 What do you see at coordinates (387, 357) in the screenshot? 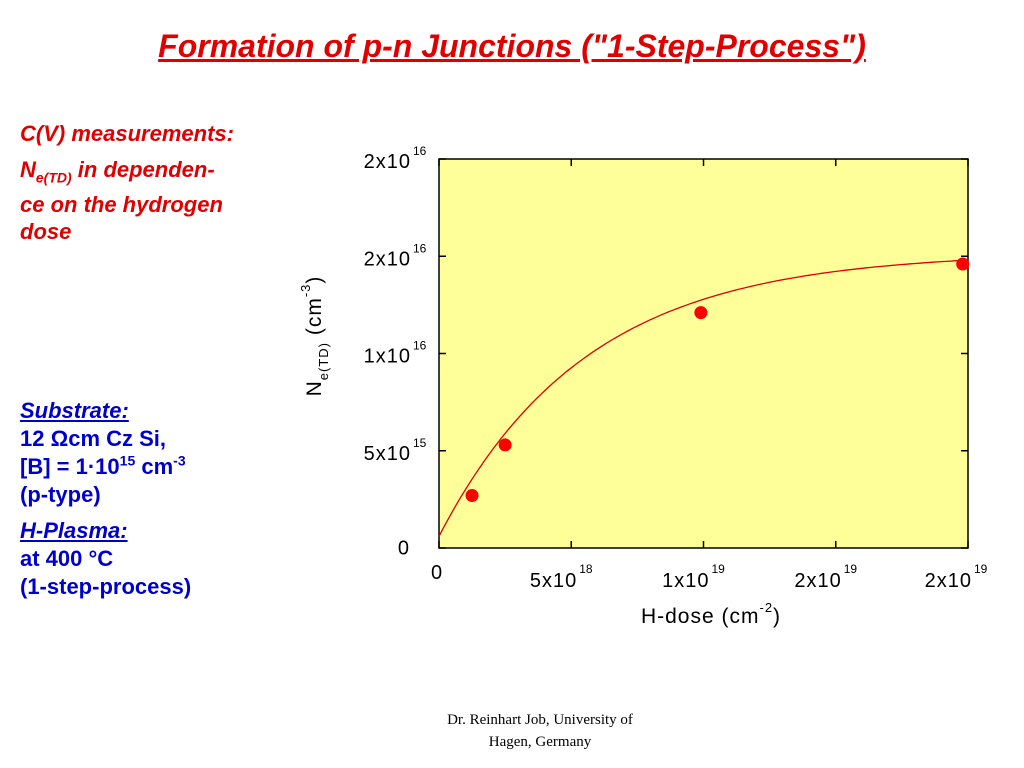
I see `y-tick-mantissa: 1x10` at bounding box center [387, 357].